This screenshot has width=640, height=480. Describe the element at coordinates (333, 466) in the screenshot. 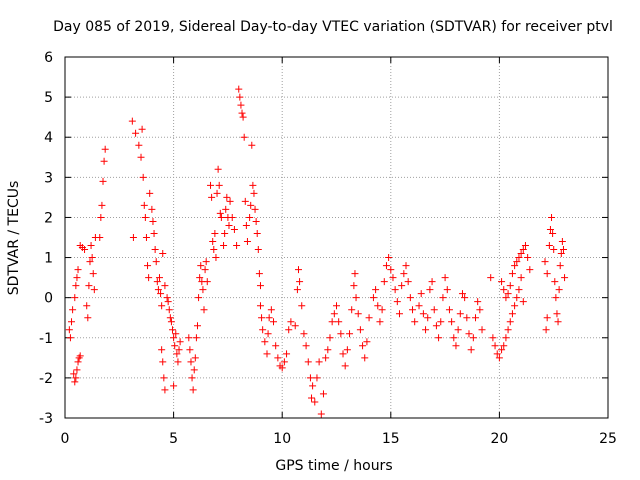

I see `x-axis-label: GPS time / hours` at that location.